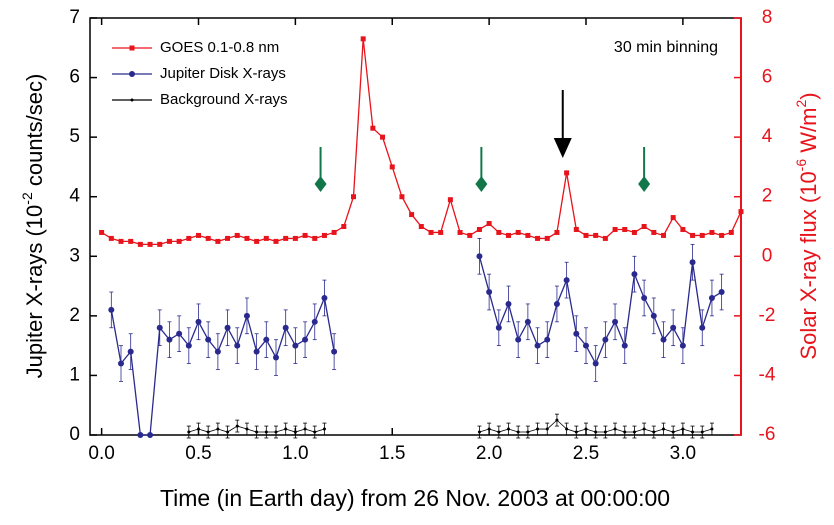  What do you see at coordinates (481, 184) in the screenshot?
I see `event-diamond` at bounding box center [481, 184].